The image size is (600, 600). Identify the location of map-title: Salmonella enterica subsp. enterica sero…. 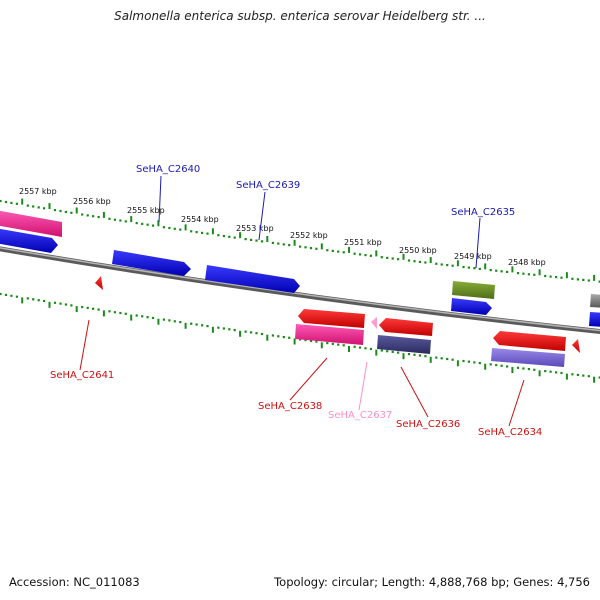
(300, 16).